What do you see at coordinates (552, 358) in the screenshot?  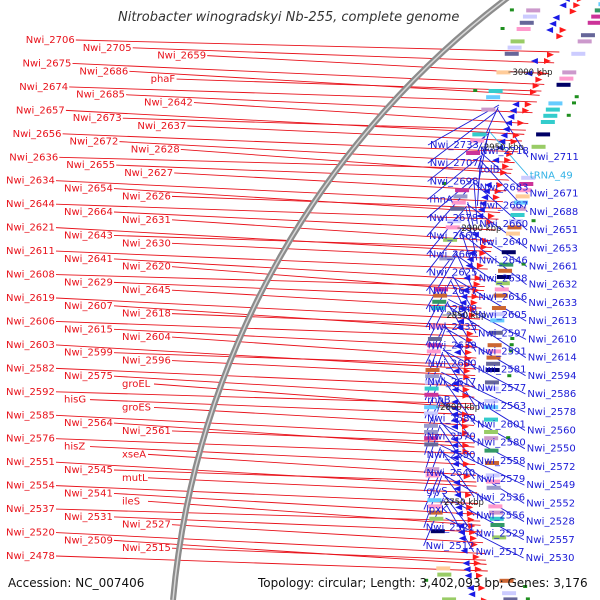 I see `reverse-gene-label: Nwi_2614` at bounding box center [552, 358].